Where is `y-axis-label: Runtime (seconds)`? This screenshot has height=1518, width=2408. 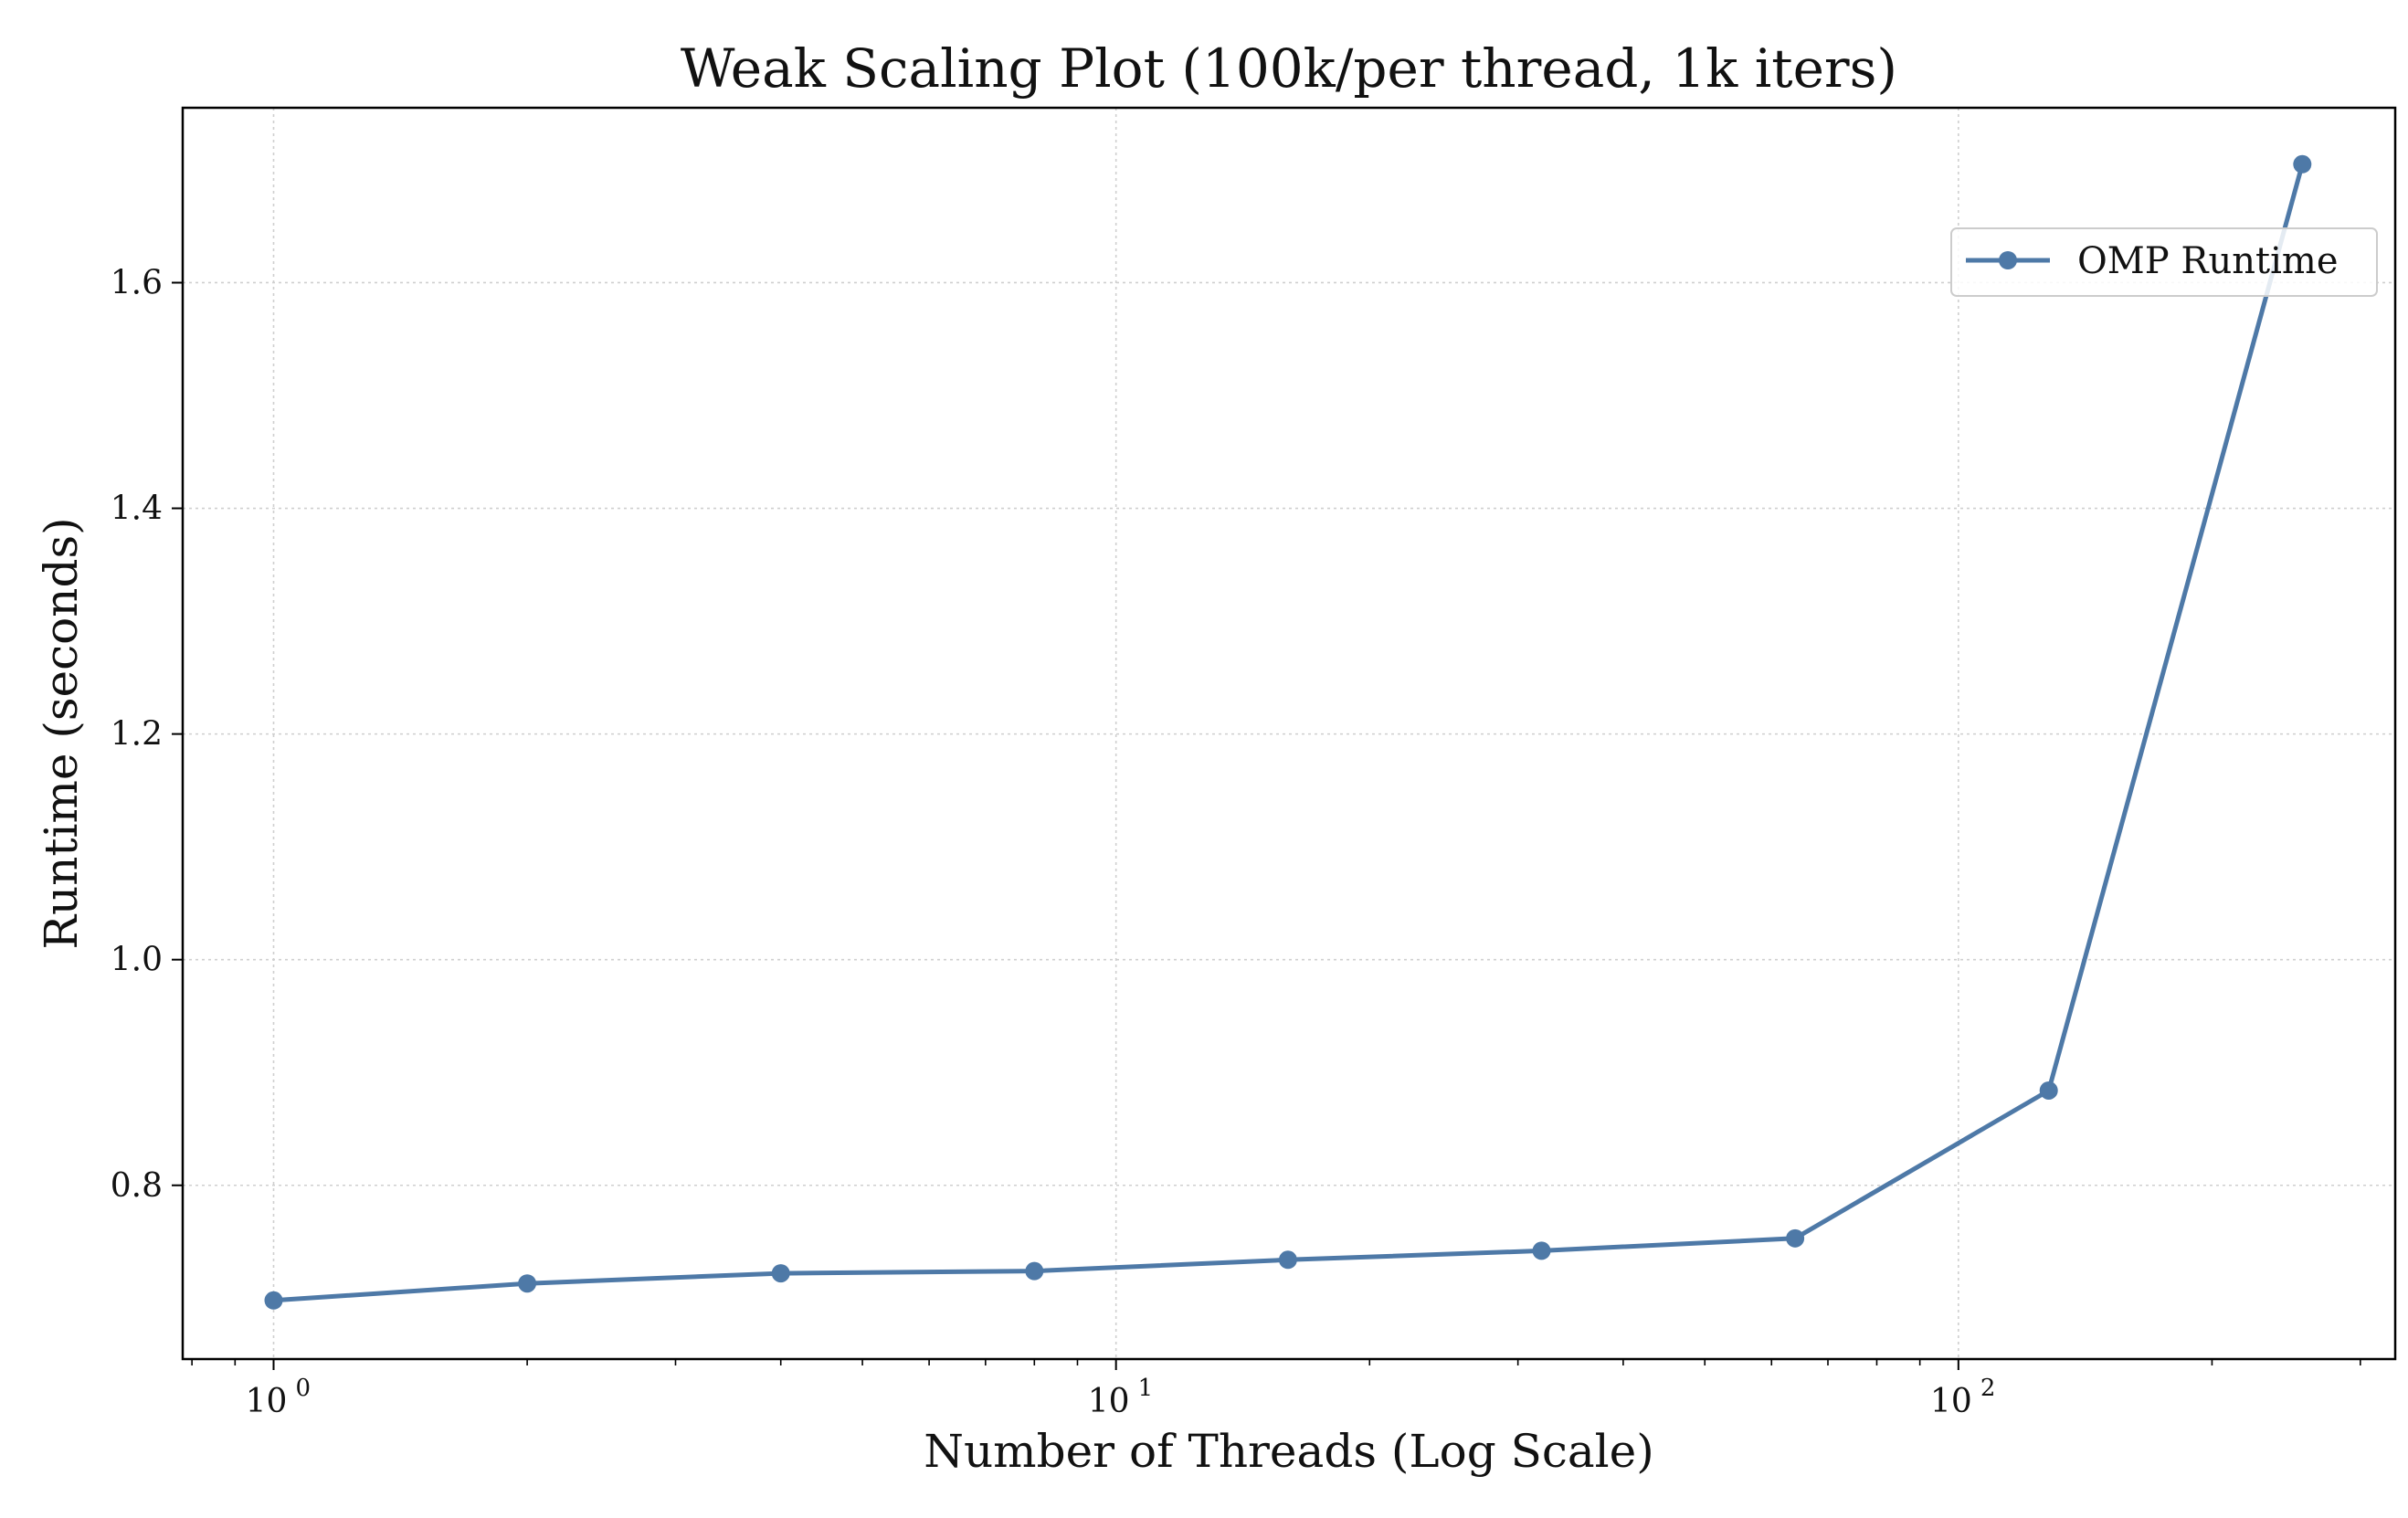 y-axis-label: Runtime (seconds) is located at coordinates (61, 733).